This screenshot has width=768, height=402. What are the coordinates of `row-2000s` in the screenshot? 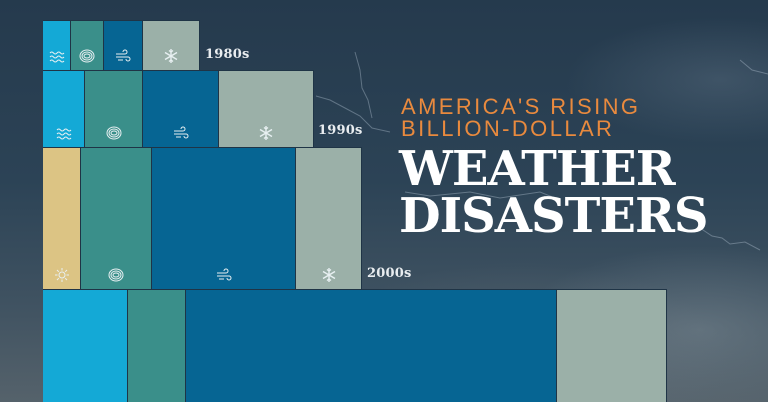 It's located at (202, 218).